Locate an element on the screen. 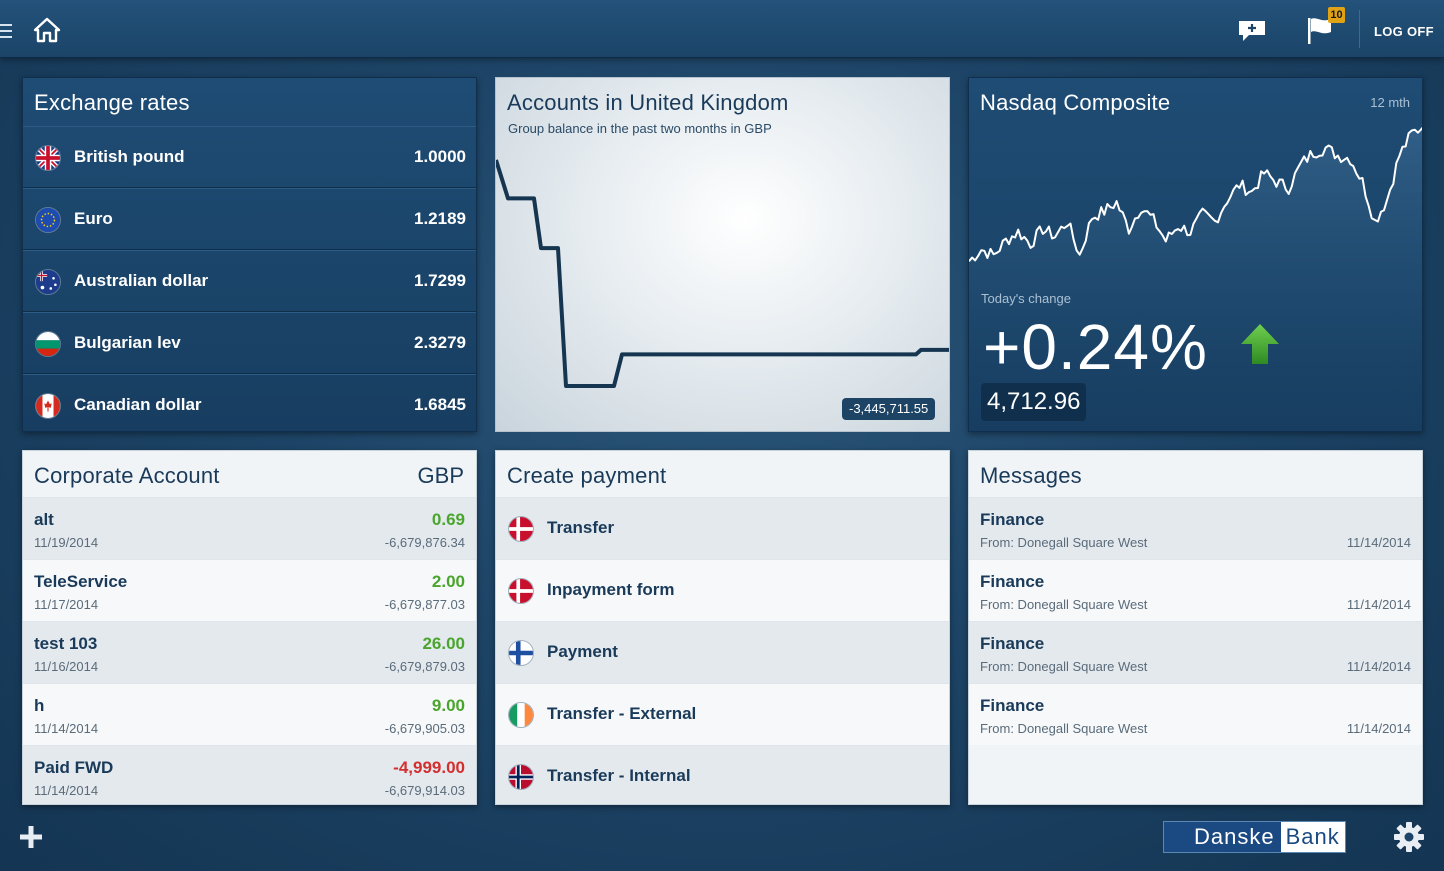  period-label: 12 mth is located at coordinates (1390, 102).